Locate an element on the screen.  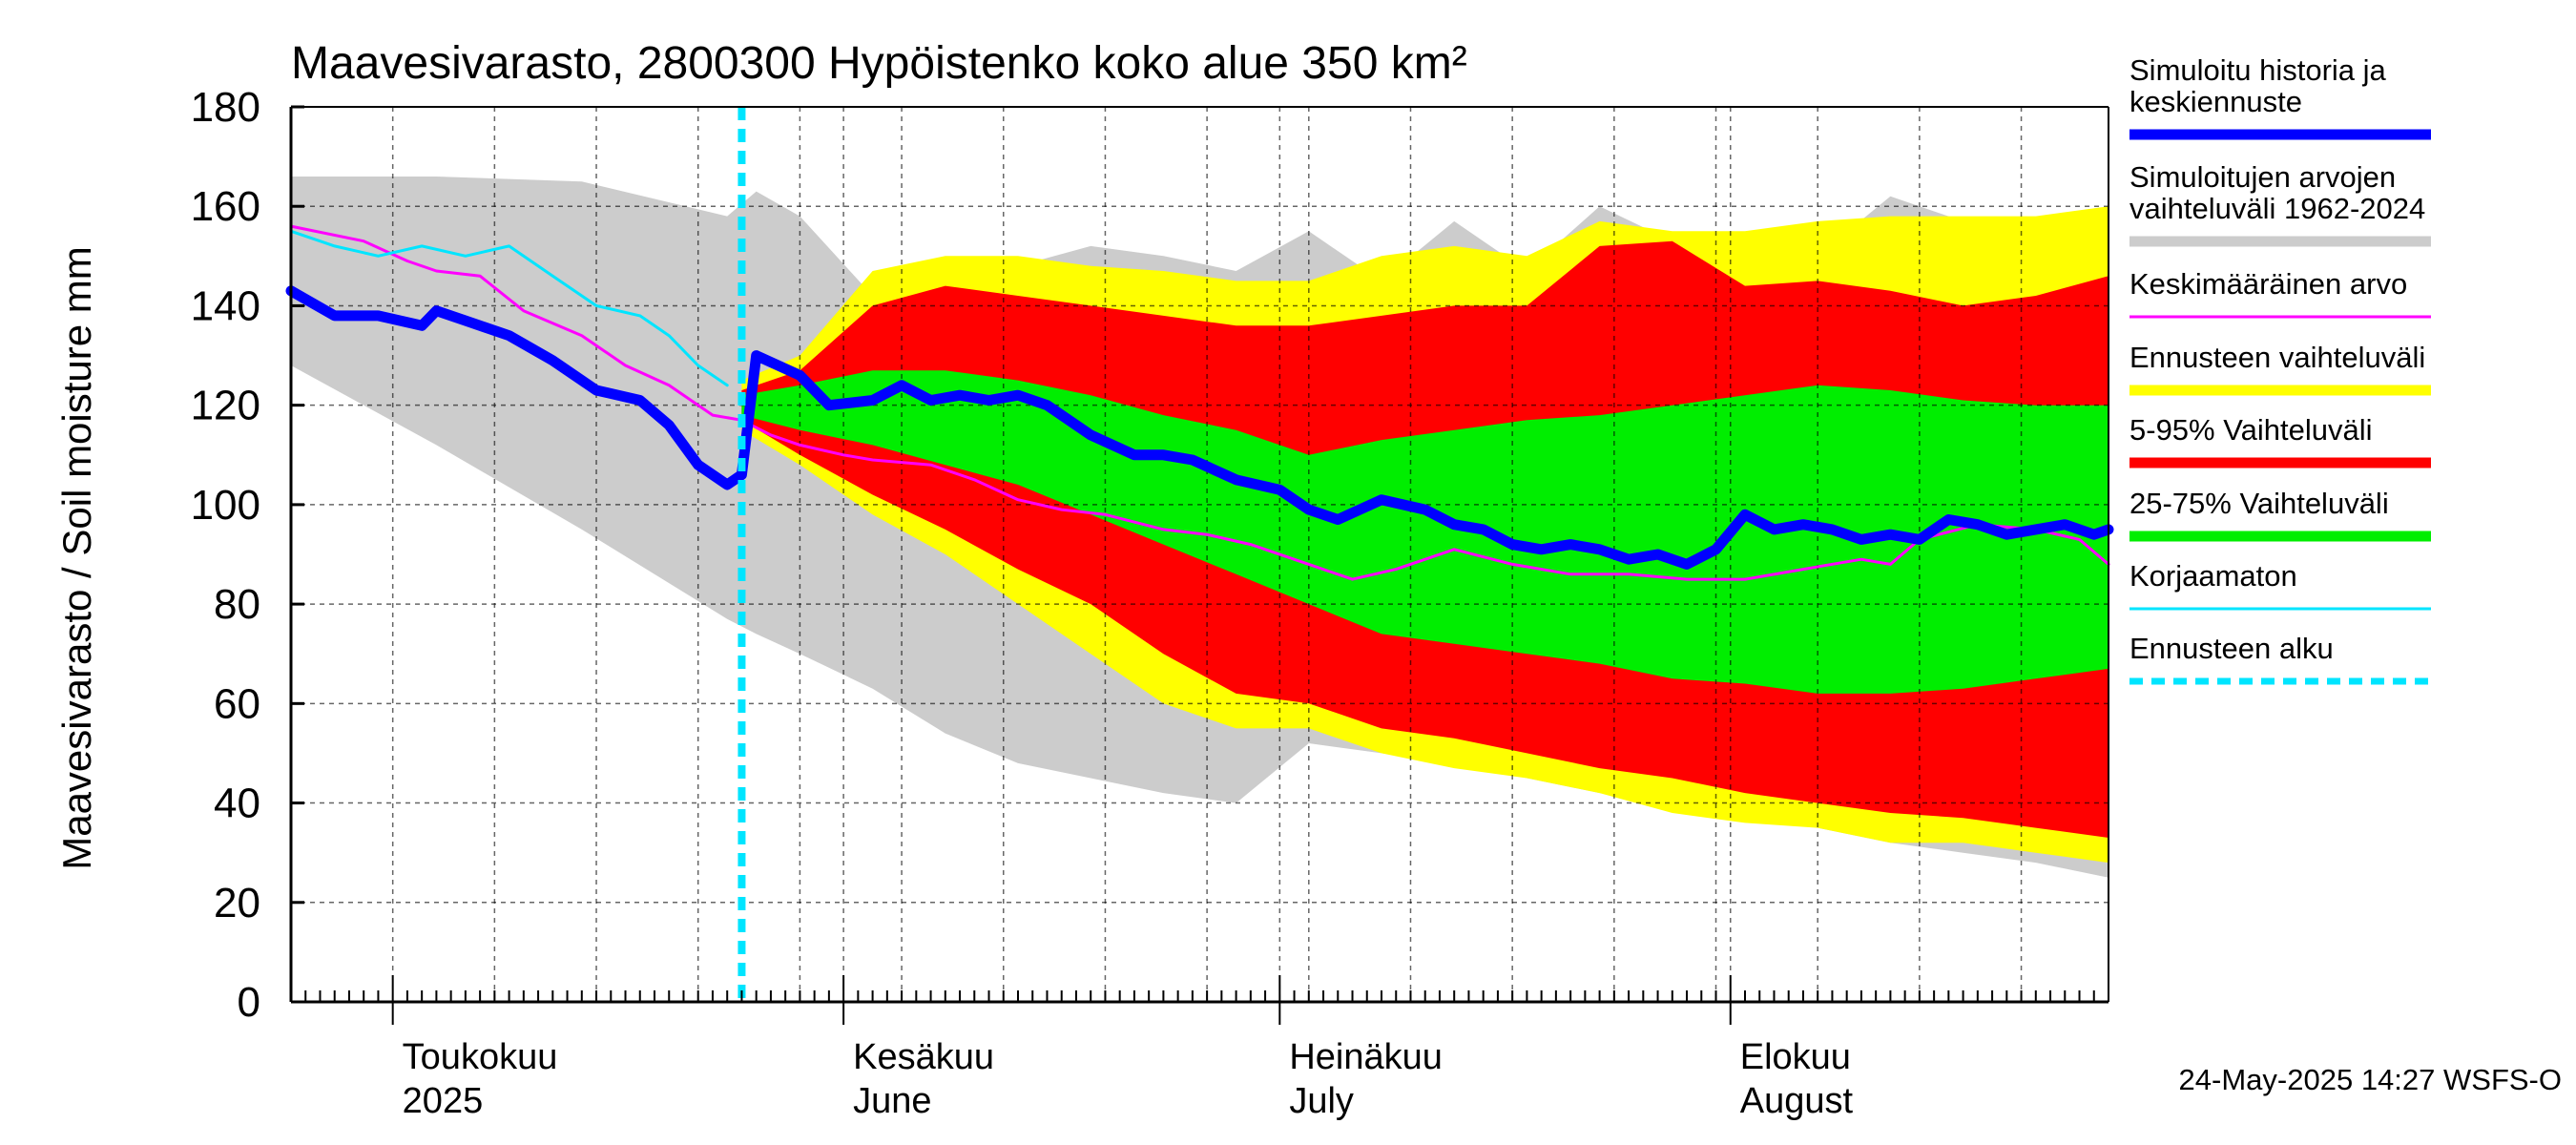
legend-label: Keskimääräinen arvo is located at coordinates (2268, 284).